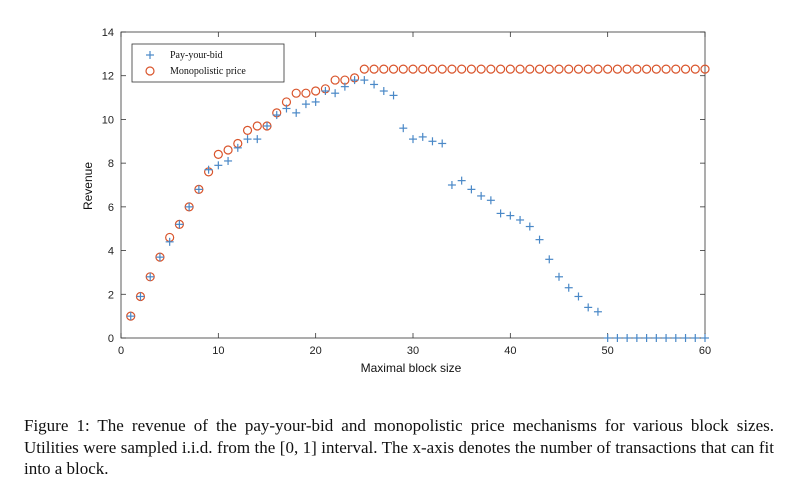 The width and height of the screenshot is (790, 486). I want to click on x-tick-label: 30, so click(413, 351).